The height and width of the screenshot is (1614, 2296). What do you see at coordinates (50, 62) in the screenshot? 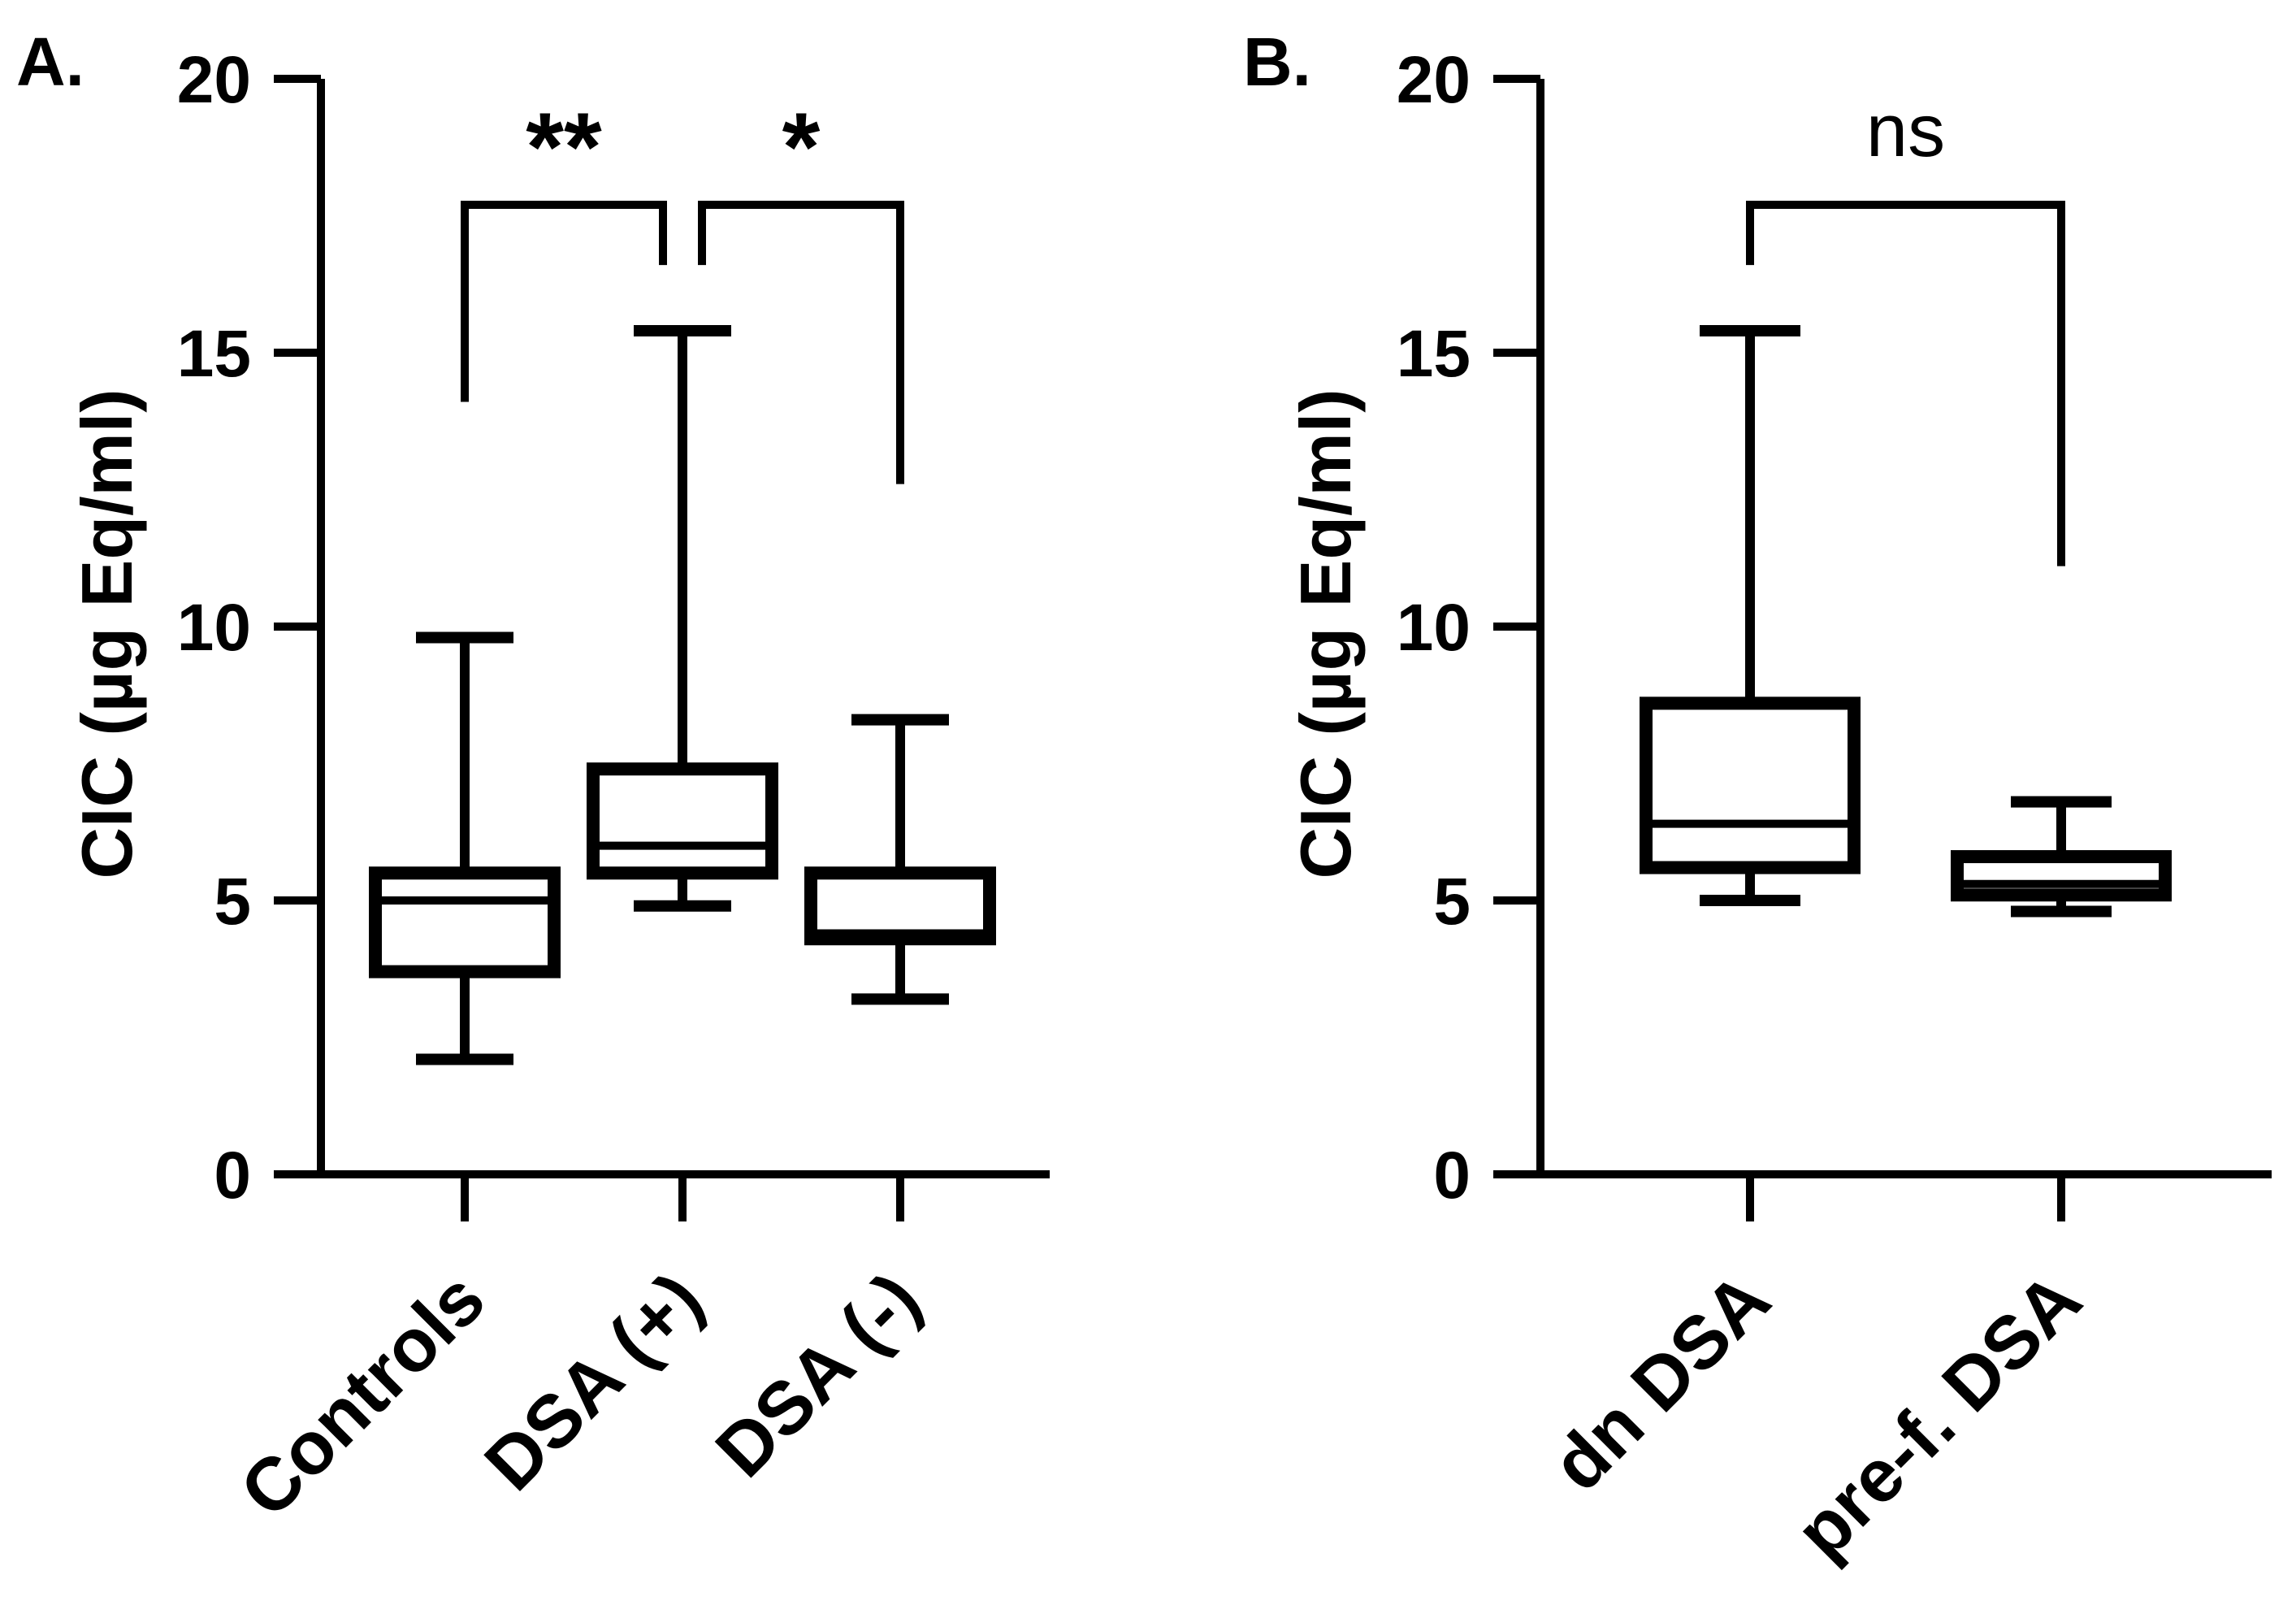
I see `panel-a-label: A.` at bounding box center [50, 62].